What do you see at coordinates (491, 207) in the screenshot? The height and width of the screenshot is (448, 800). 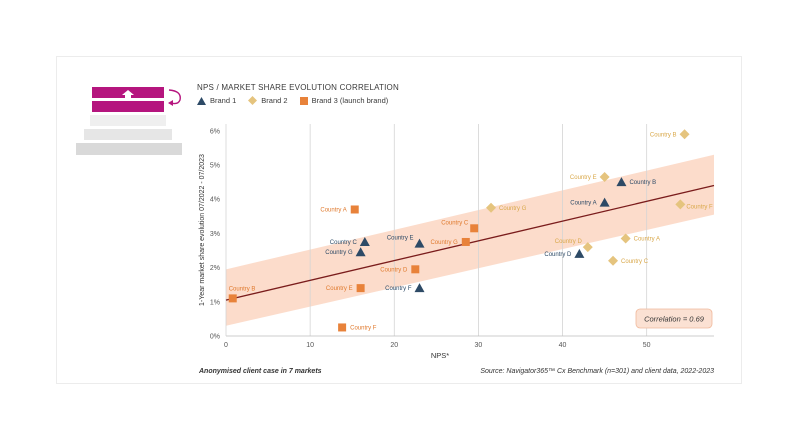 I see `point-brand-2-country-g` at bounding box center [491, 207].